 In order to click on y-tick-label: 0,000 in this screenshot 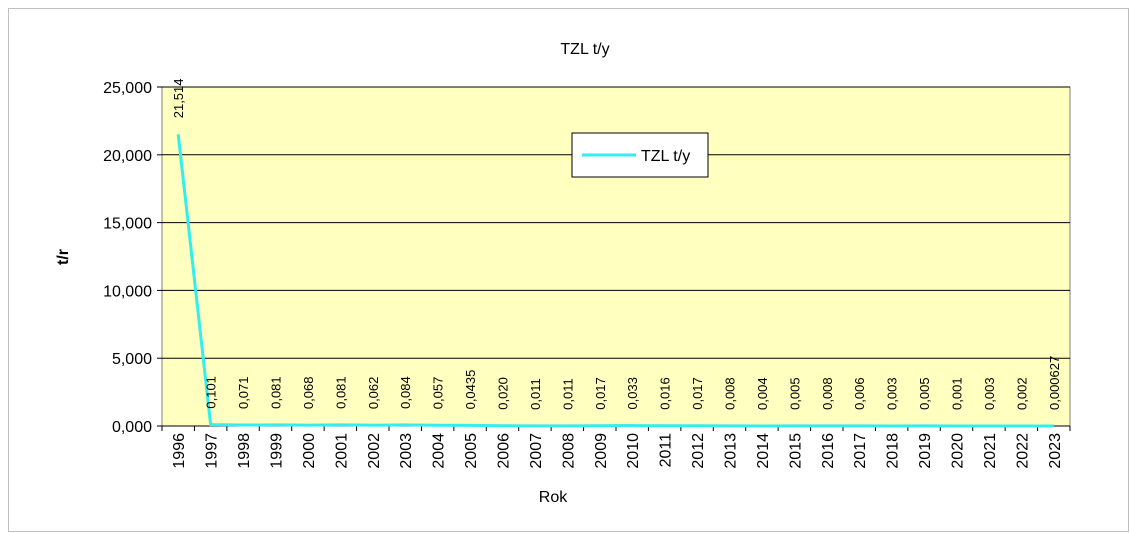, I will do `click(132, 427)`.